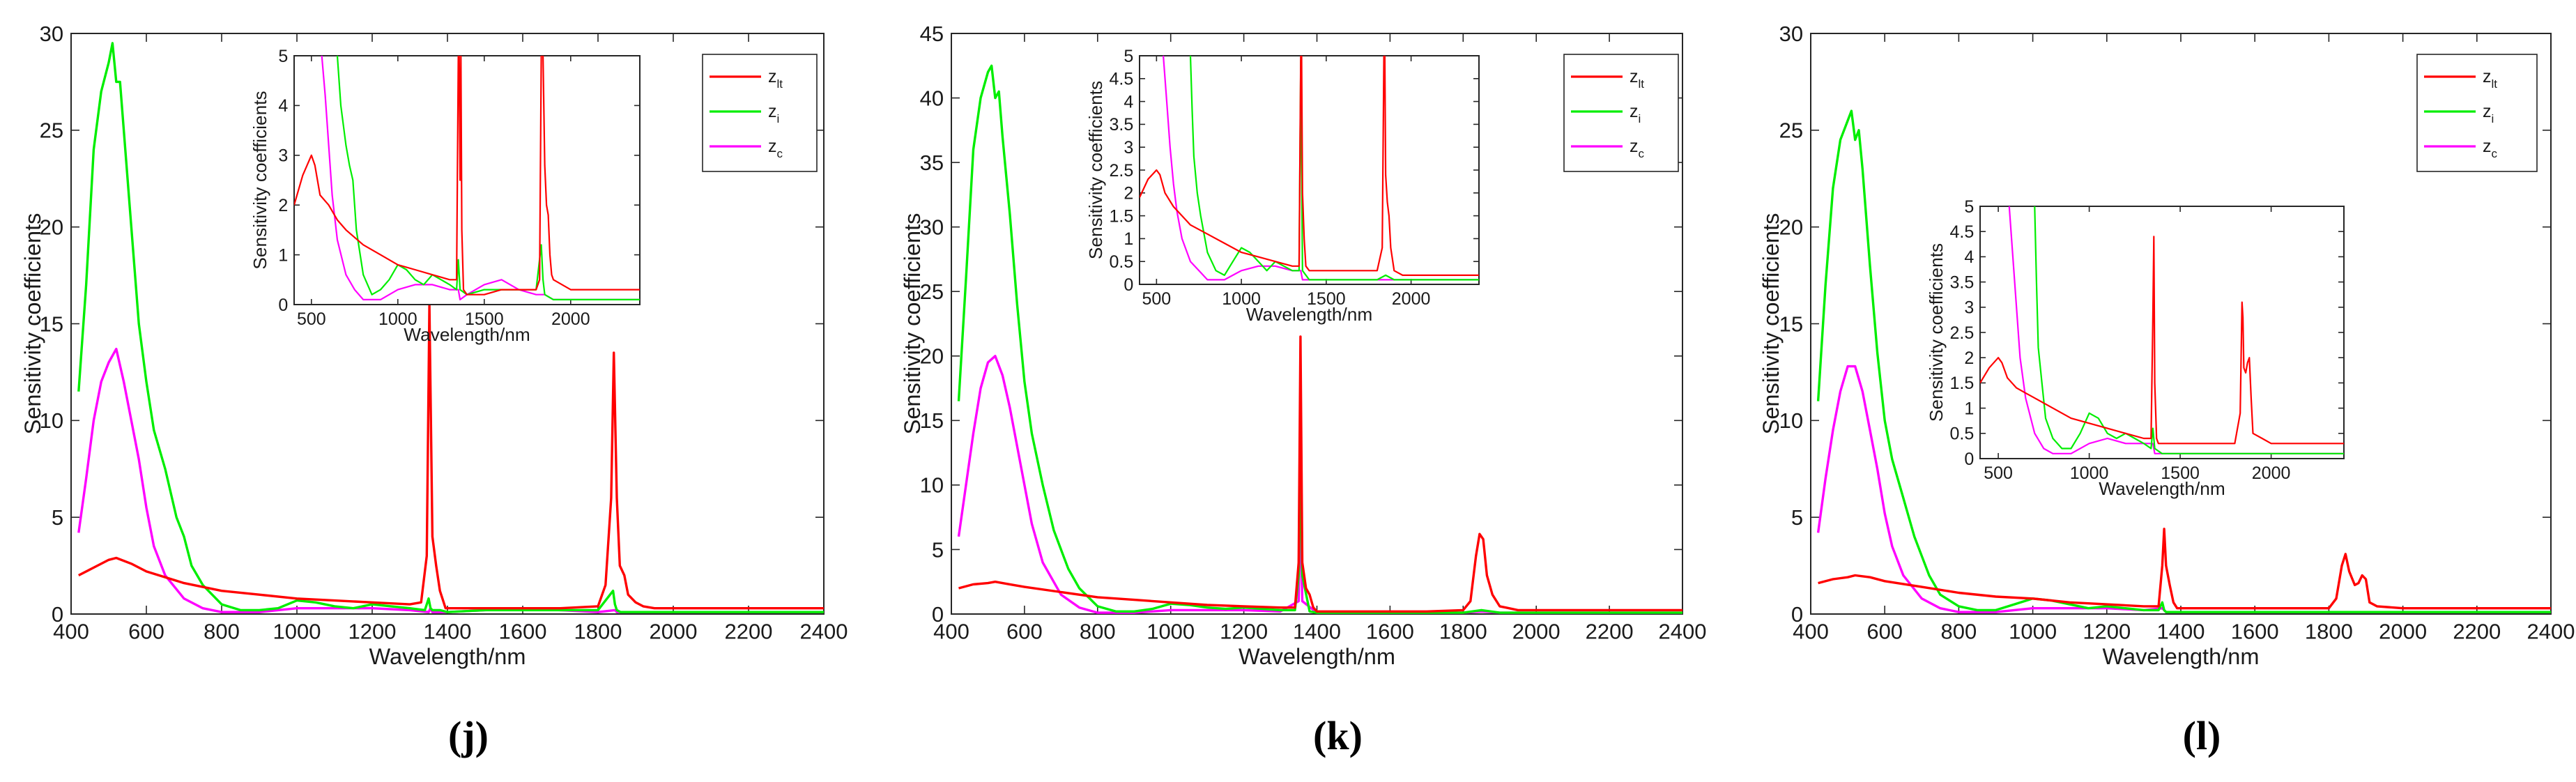 The width and height of the screenshot is (2576, 782). Describe the element at coordinates (1638, 148) in the screenshot. I see `panel-1-legend-label-zc: zc` at that location.